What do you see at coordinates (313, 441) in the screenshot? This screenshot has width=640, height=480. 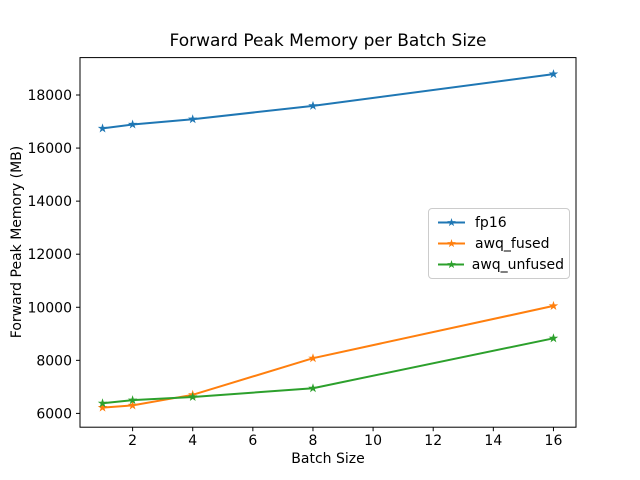 I see `x-tick-label: 8` at bounding box center [313, 441].